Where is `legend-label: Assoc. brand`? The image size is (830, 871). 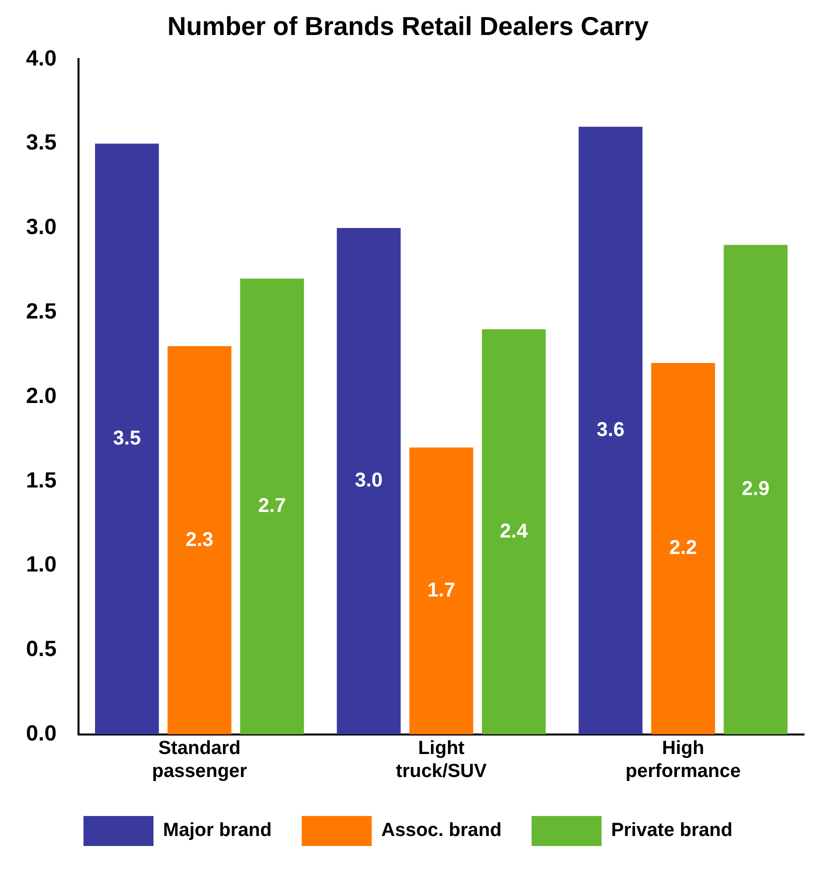
legend-label: Assoc. brand is located at coordinates (441, 831).